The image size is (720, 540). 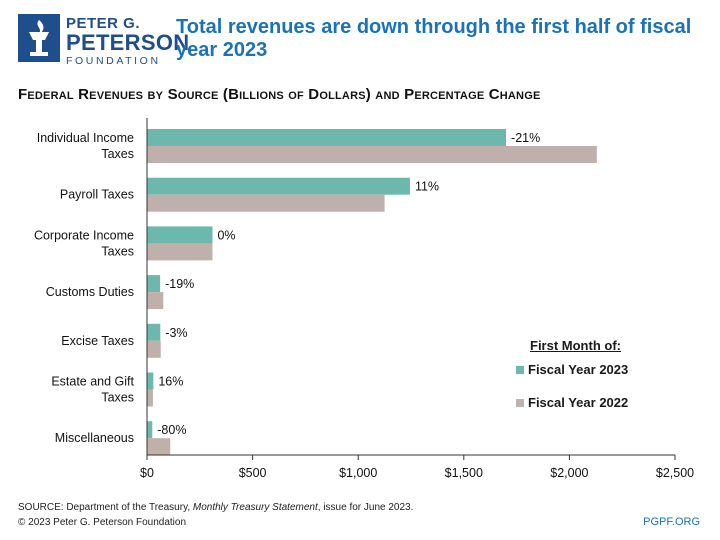 I want to click on x-tick-label: $2,000, so click(x=569, y=473).